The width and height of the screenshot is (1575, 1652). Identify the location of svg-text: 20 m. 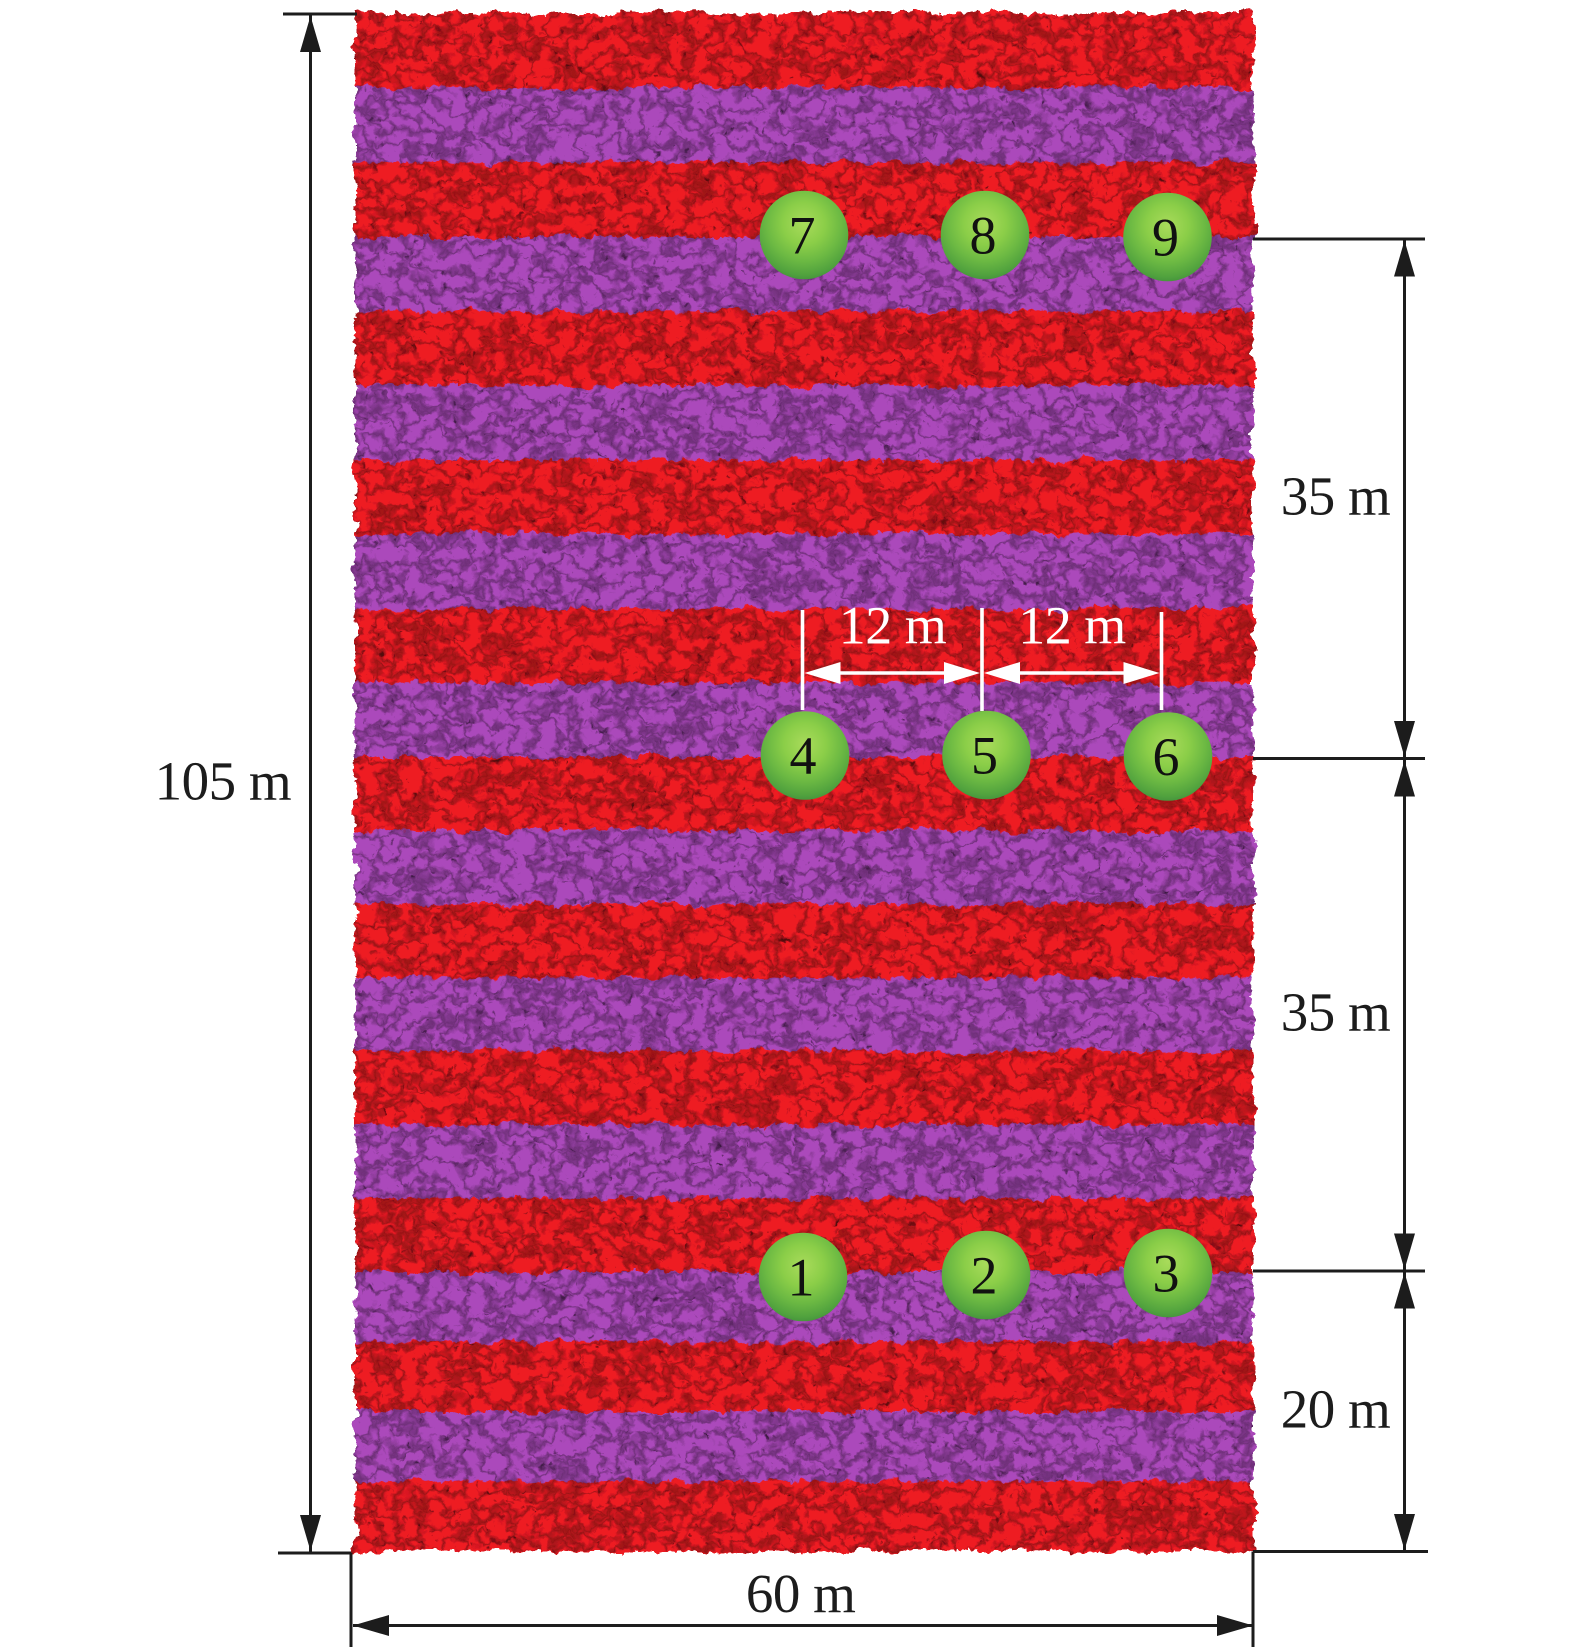
(1336, 1409).